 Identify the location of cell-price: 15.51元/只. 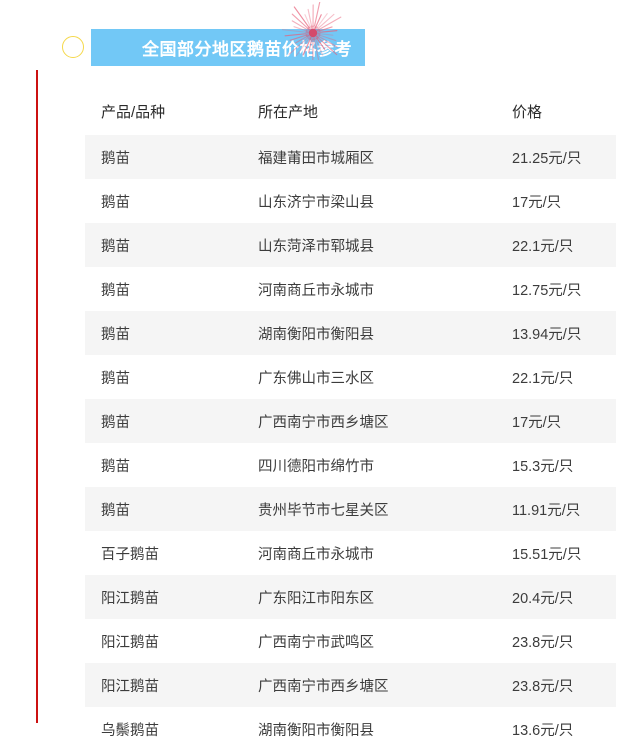
(556, 553).